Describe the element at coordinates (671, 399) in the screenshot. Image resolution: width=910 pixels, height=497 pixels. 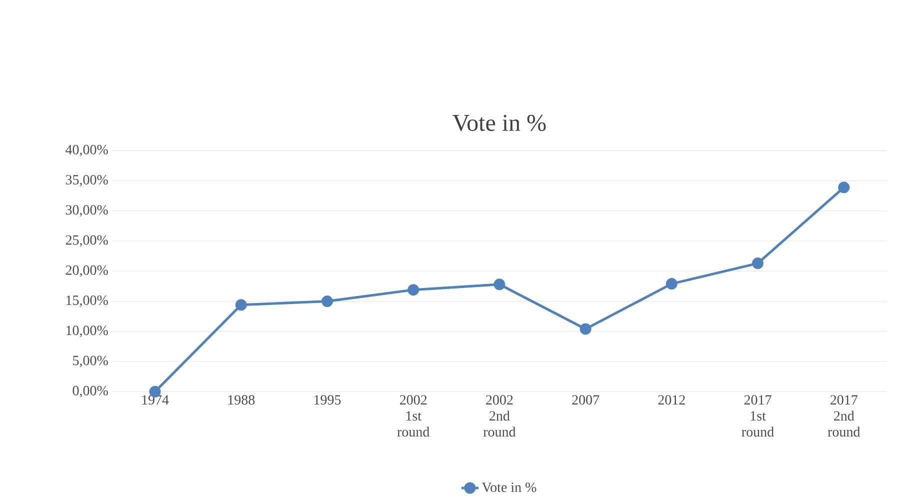
I see `x-tick-label: 2012` at that location.